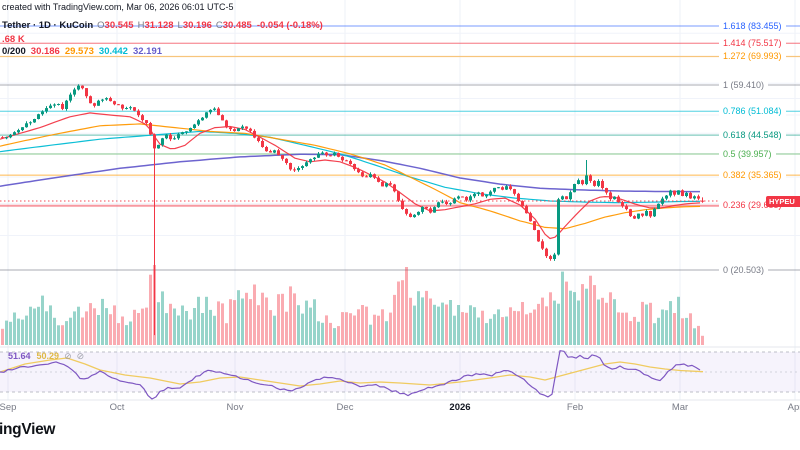 This screenshot has height=450, width=800. Describe the element at coordinates (747, 154) in the screenshot. I see `fib-label-0.5: 0.5 (39.957)` at that location.